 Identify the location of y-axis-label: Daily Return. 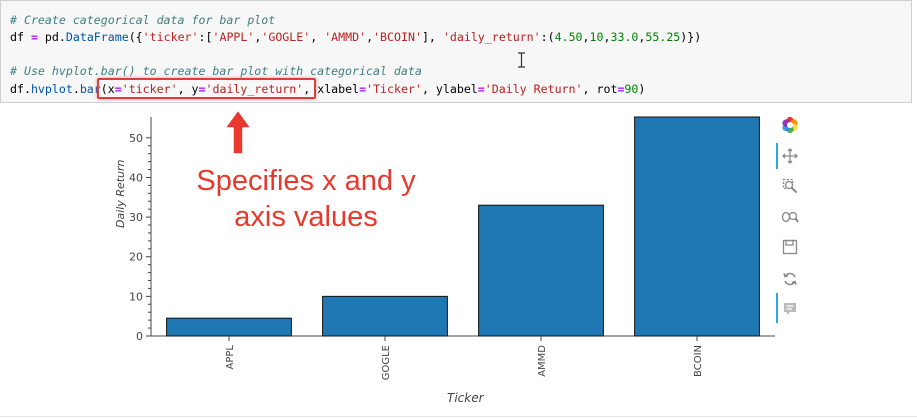
(120, 193).